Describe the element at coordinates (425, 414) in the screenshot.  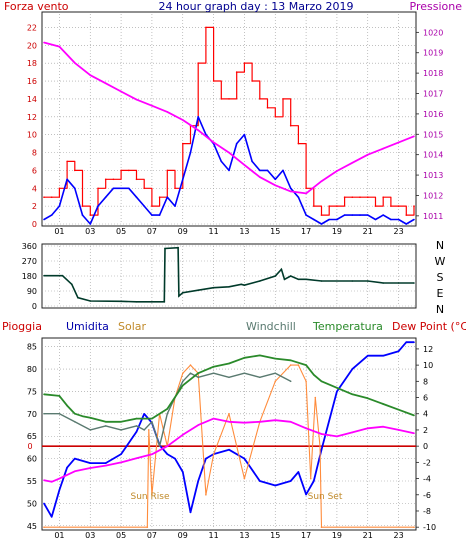
I see `humidity-temperature-y-right-tick-label: 4` at that location.